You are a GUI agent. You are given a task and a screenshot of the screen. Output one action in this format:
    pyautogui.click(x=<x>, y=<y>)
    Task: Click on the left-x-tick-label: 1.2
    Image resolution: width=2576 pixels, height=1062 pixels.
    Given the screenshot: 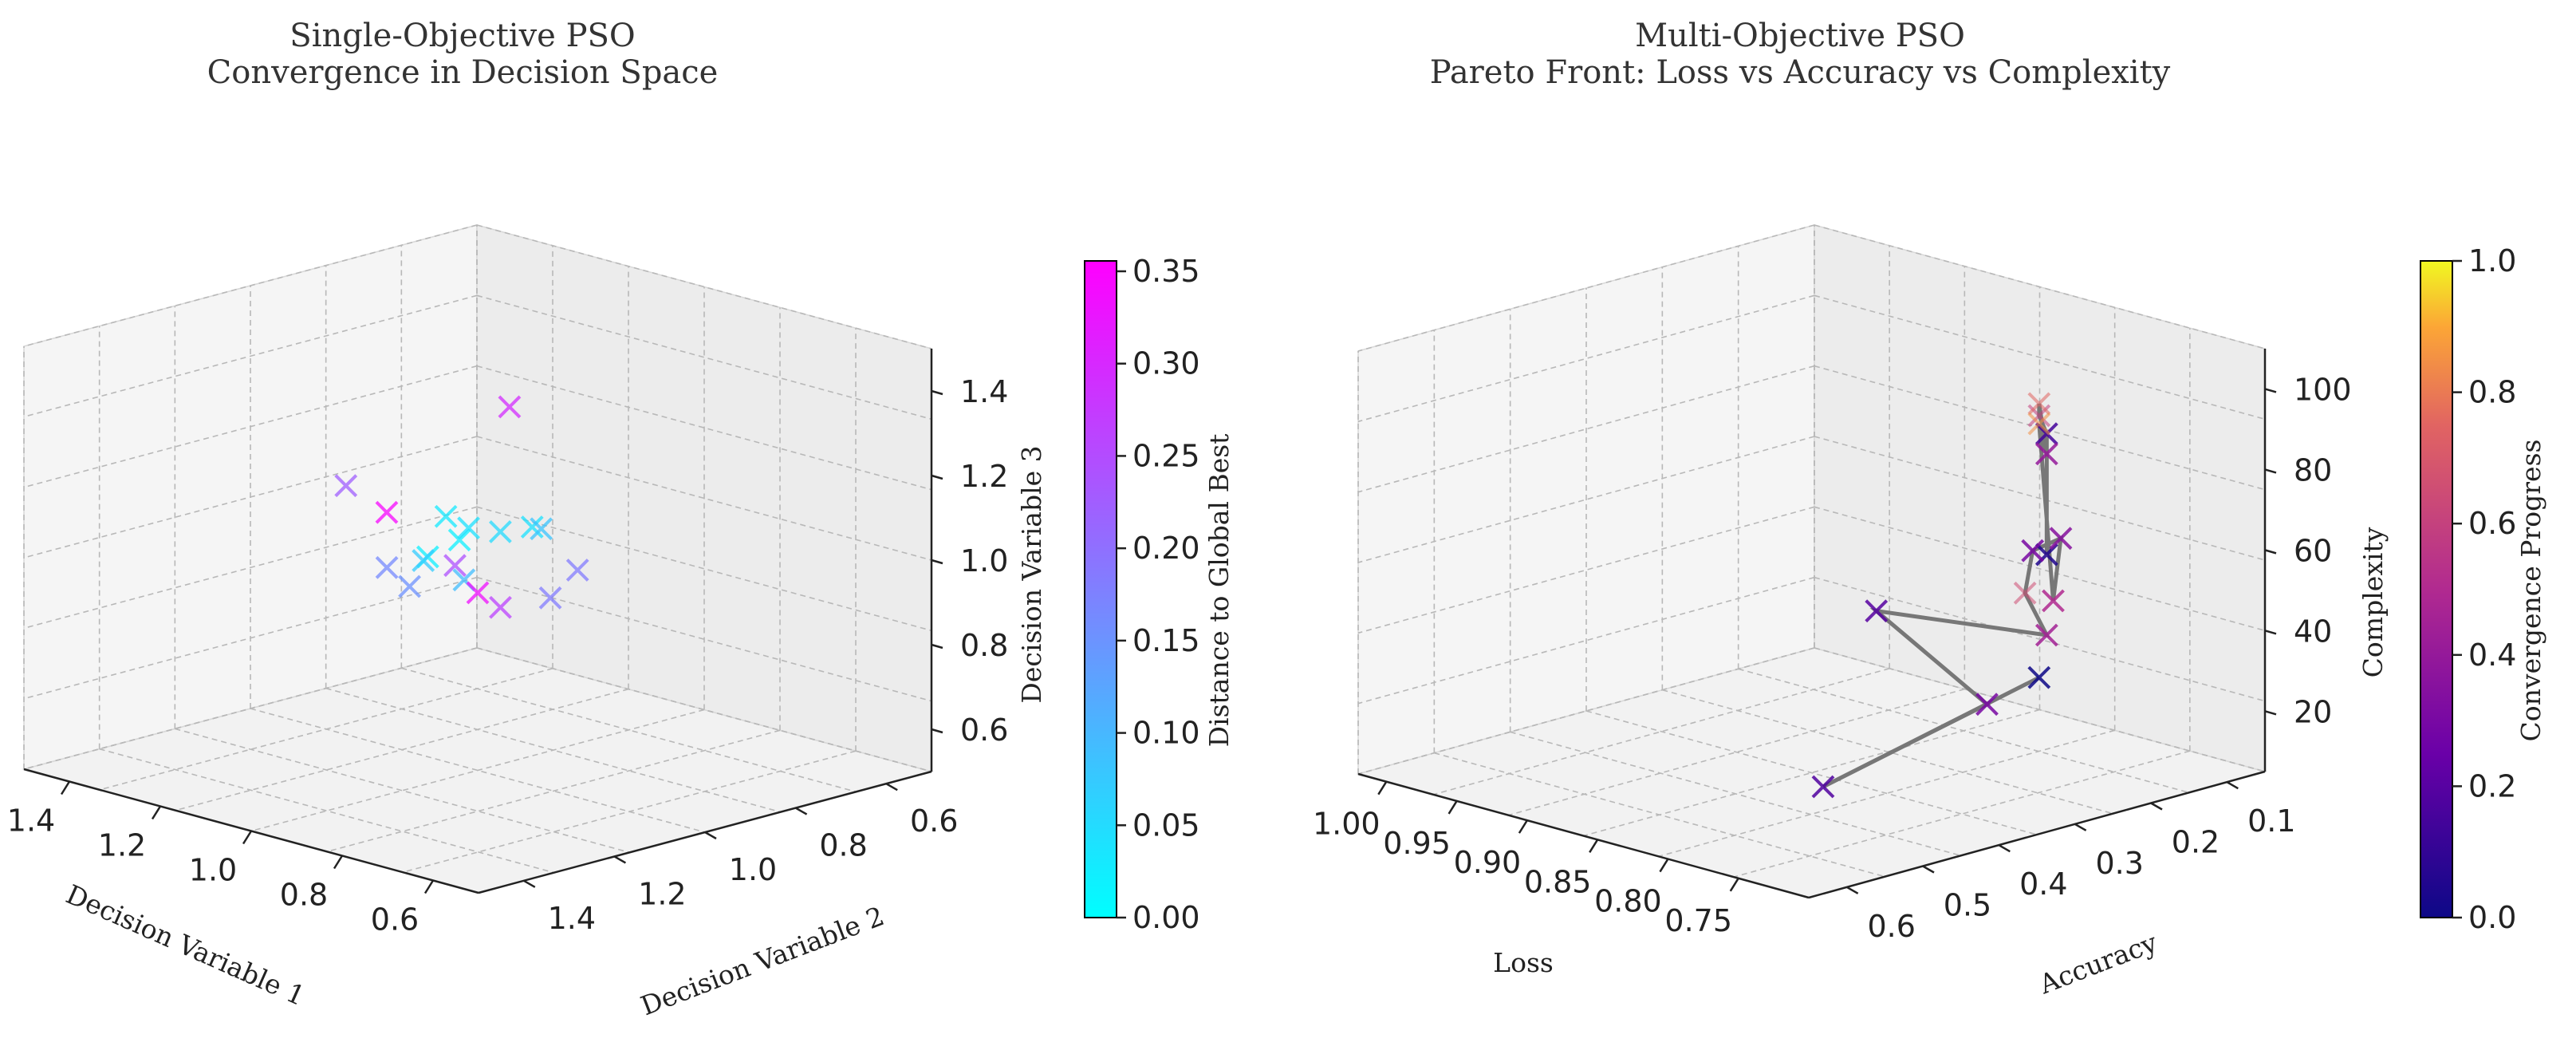 What is the action you would take?
    pyautogui.click(x=122, y=845)
    